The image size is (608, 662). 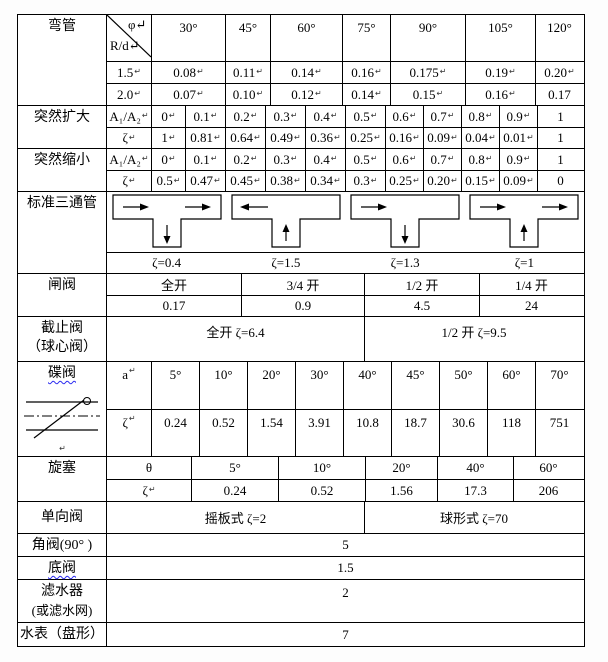 I want to click on tee-diagram-flow-right-branch-up, so click(x=524, y=221).